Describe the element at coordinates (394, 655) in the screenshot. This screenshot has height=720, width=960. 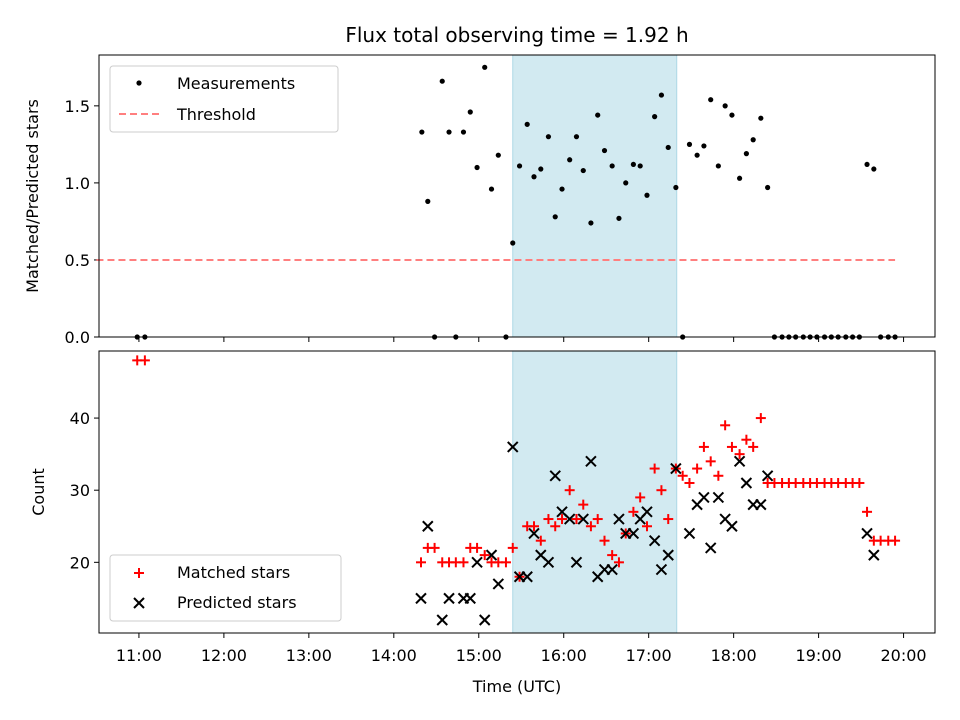
I see `x-tick-label: 14:00` at that location.